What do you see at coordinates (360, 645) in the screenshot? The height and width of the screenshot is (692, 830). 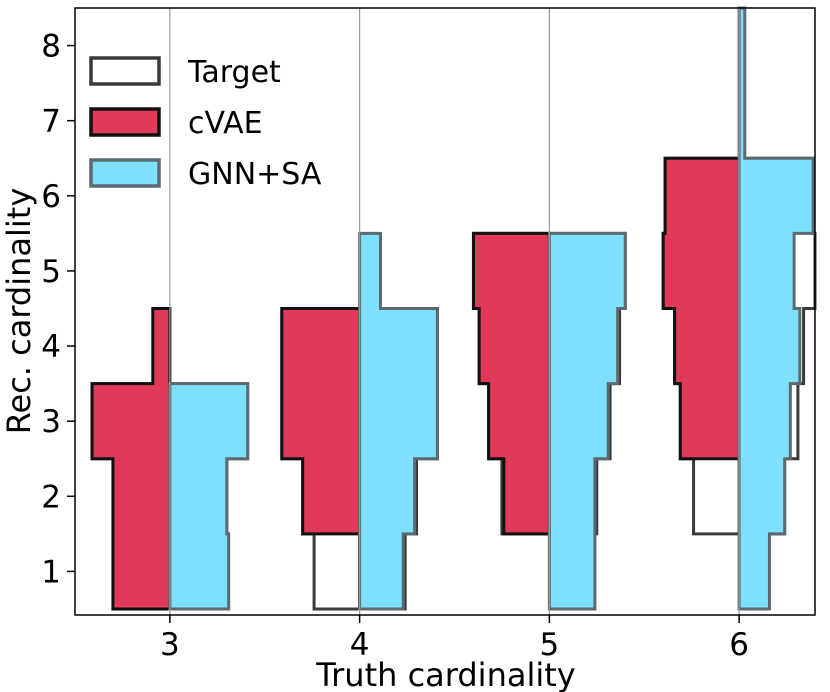 I see `x-tick-label-4: 4` at bounding box center [360, 645].